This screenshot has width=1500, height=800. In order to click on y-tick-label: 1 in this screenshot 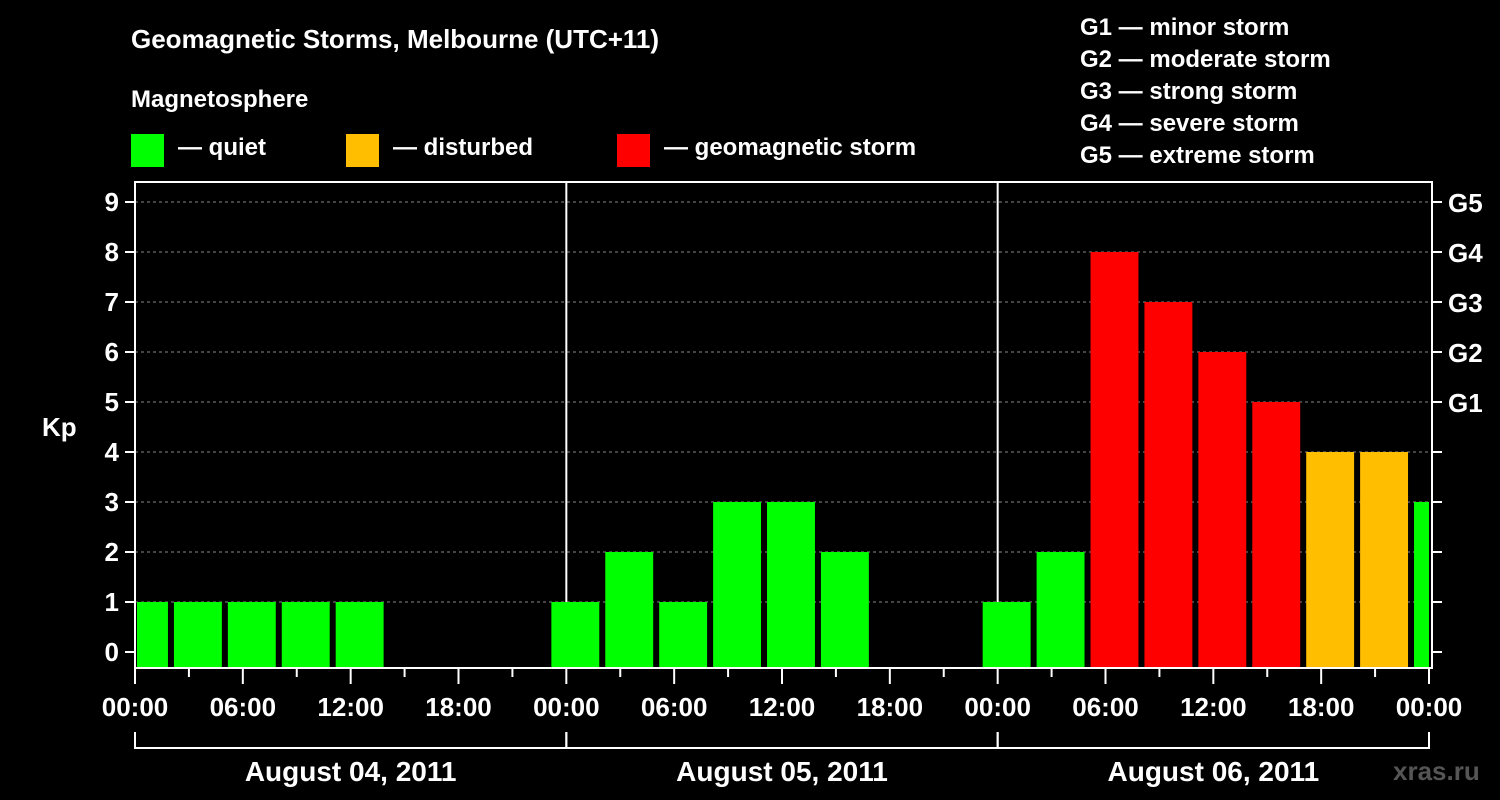, I will do `click(112, 602)`.